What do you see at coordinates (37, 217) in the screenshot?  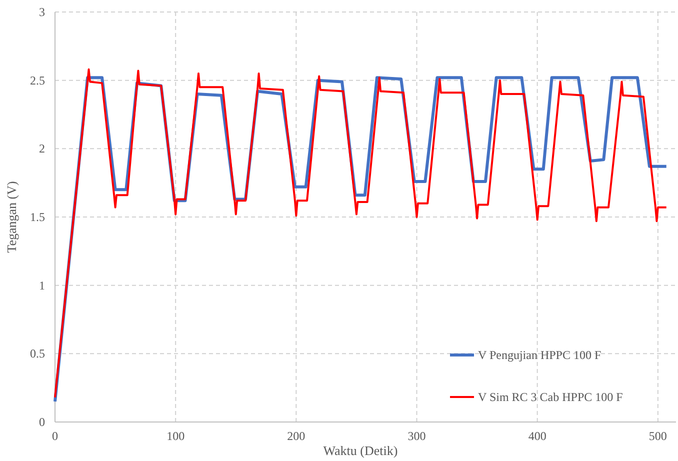 I see `y-tick-label: 1.5` at bounding box center [37, 217].